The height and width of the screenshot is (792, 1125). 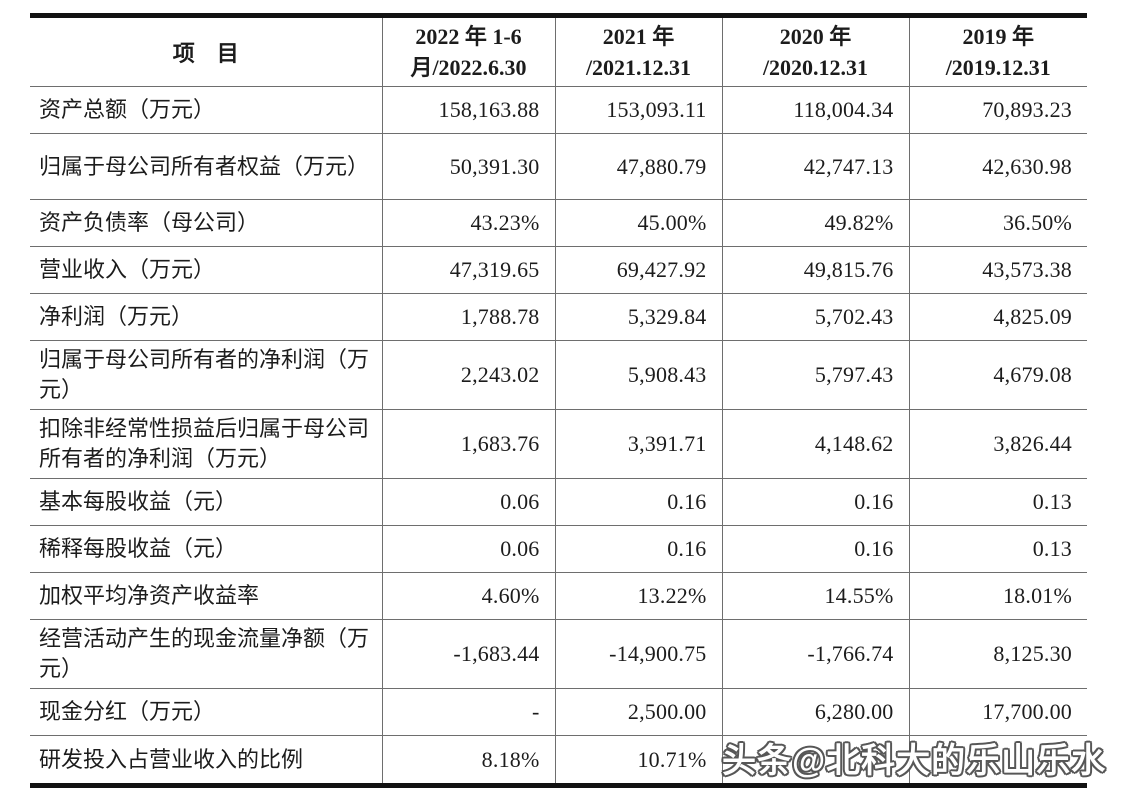 What do you see at coordinates (468, 110) in the screenshot?
I see `cell-value: 158,163.88` at bounding box center [468, 110].